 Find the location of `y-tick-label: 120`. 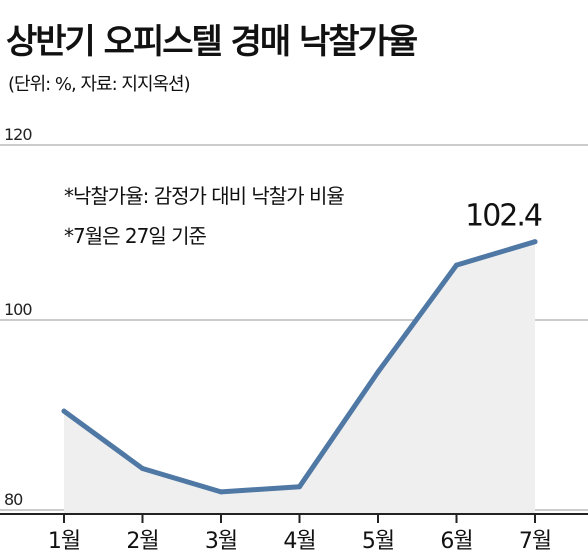

y-tick-label: 120 is located at coordinates (18, 134).